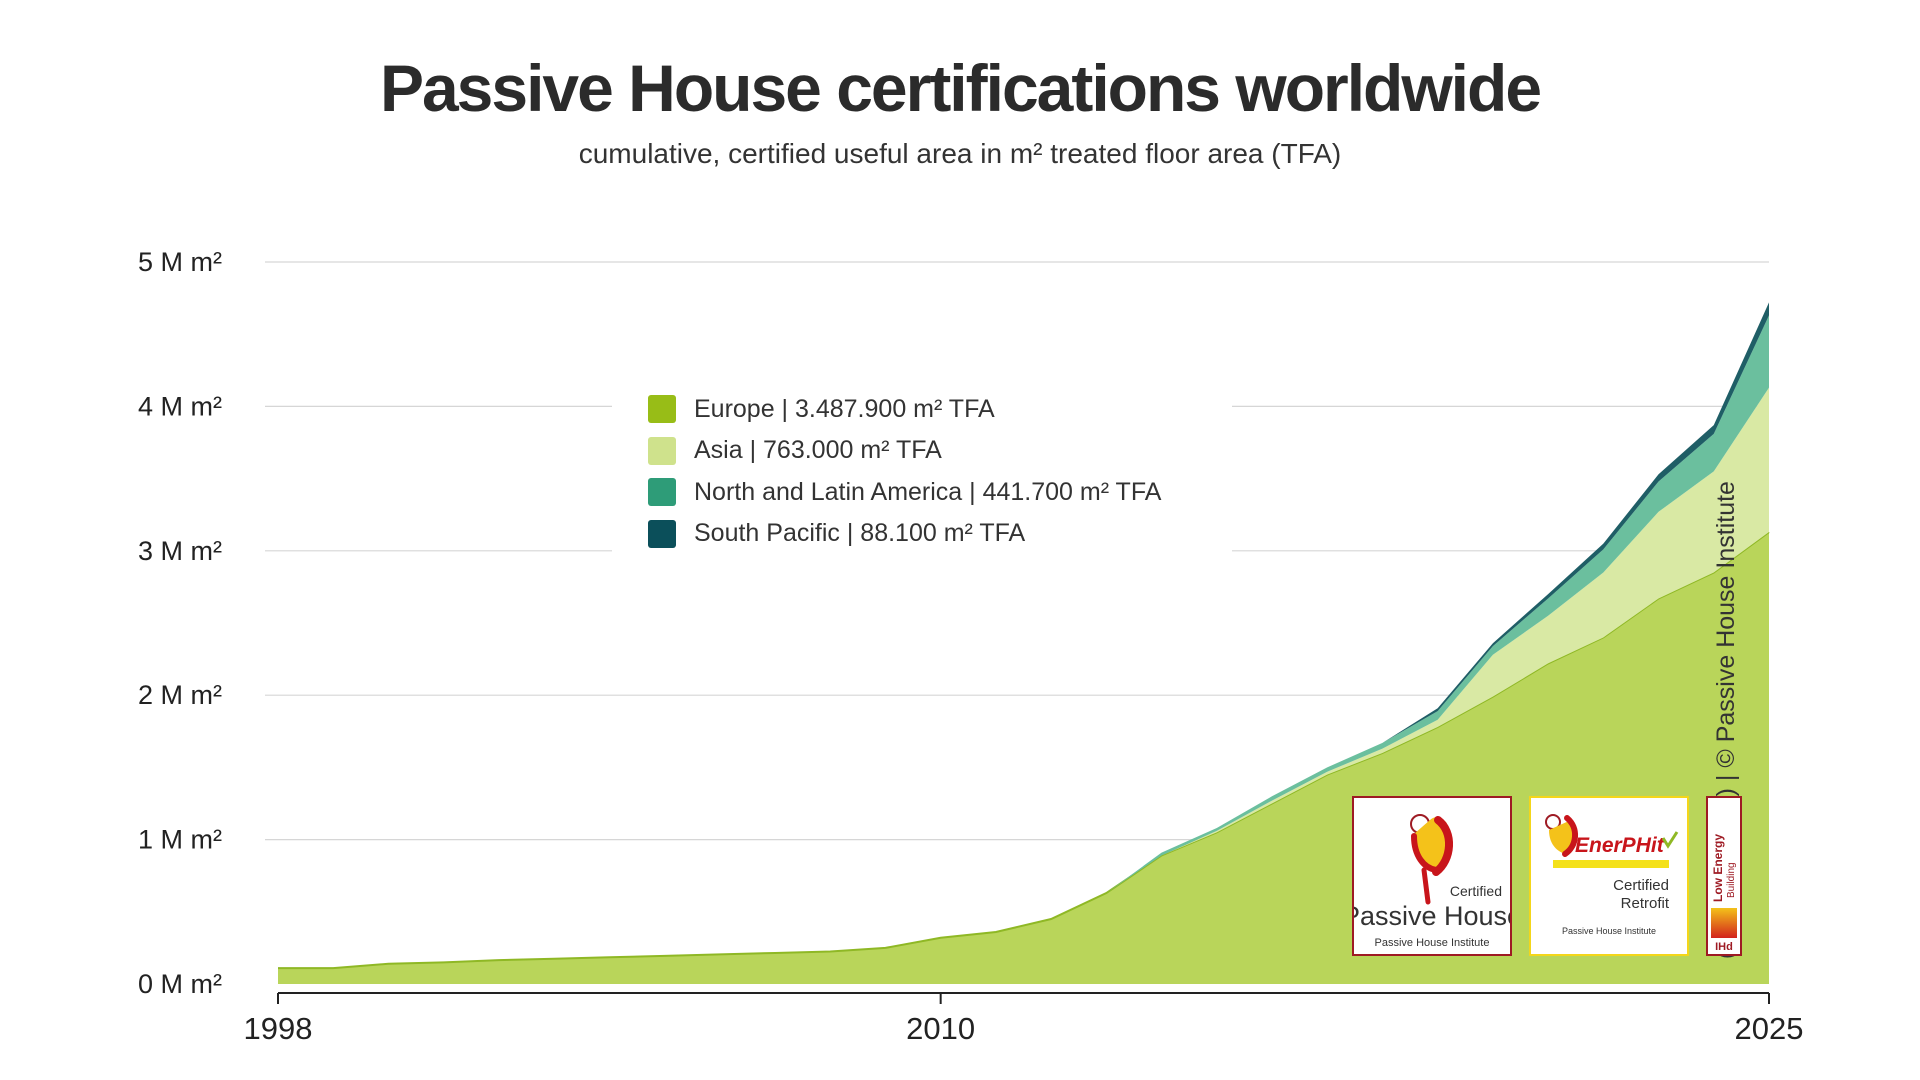 This screenshot has width=1920, height=1080. I want to click on legend-label: Europe | 3.487.900 m² TFA, so click(844, 408).